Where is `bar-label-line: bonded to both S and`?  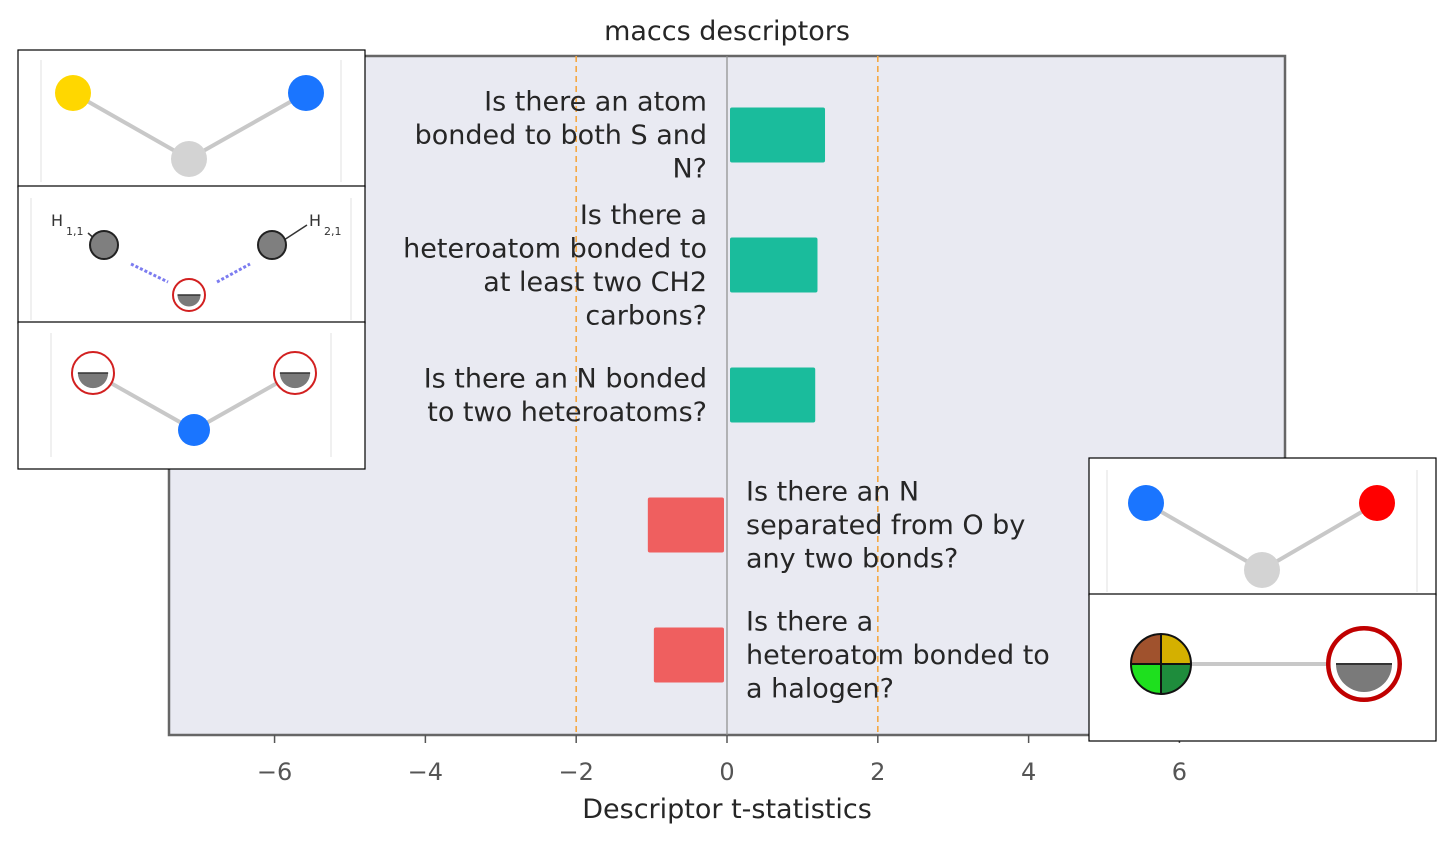 bar-label-line: bonded to both S and is located at coordinates (561, 135).